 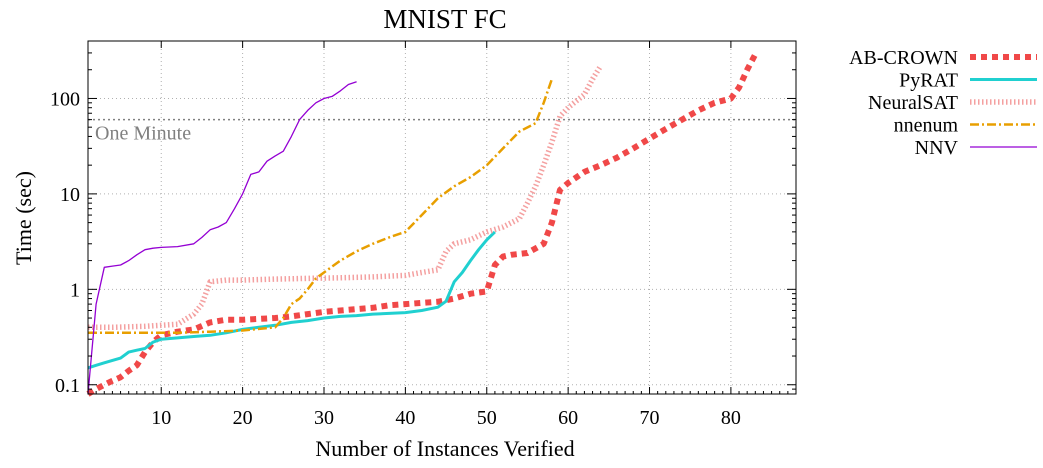 I want to click on x-tick-label: 70, so click(x=650, y=418).